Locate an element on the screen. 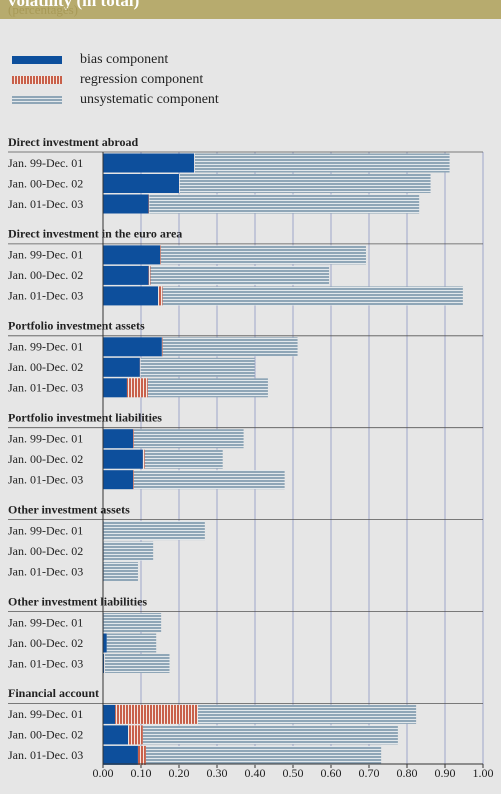  chart-subtitle: (percentages) is located at coordinates (43, 9).